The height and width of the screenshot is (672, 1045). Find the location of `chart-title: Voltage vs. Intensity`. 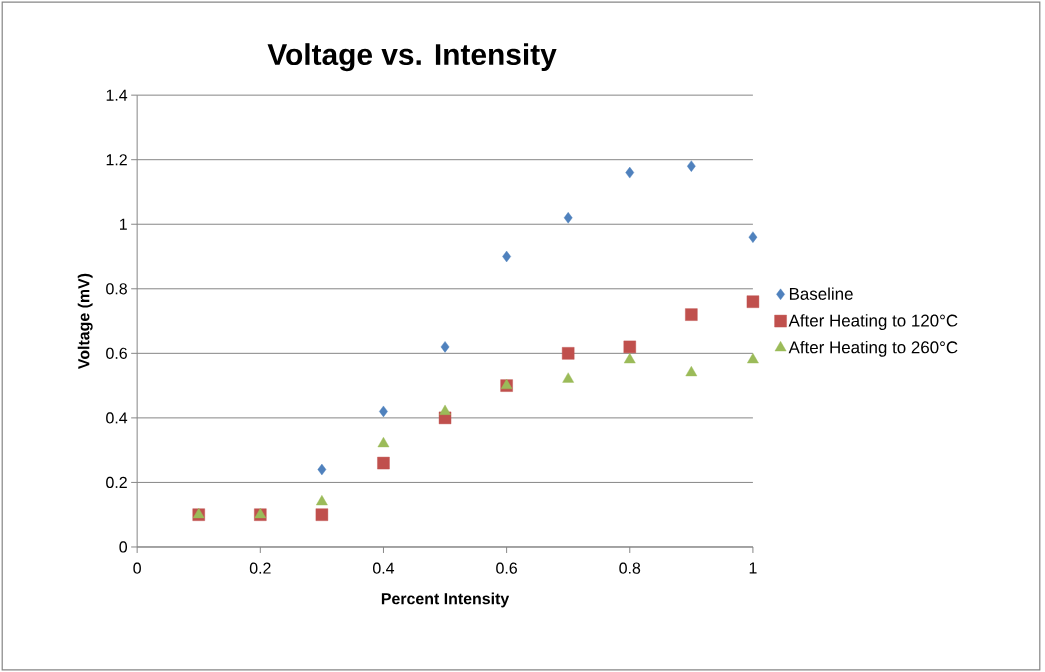

chart-title: Voltage vs. Intensity is located at coordinates (412, 57).